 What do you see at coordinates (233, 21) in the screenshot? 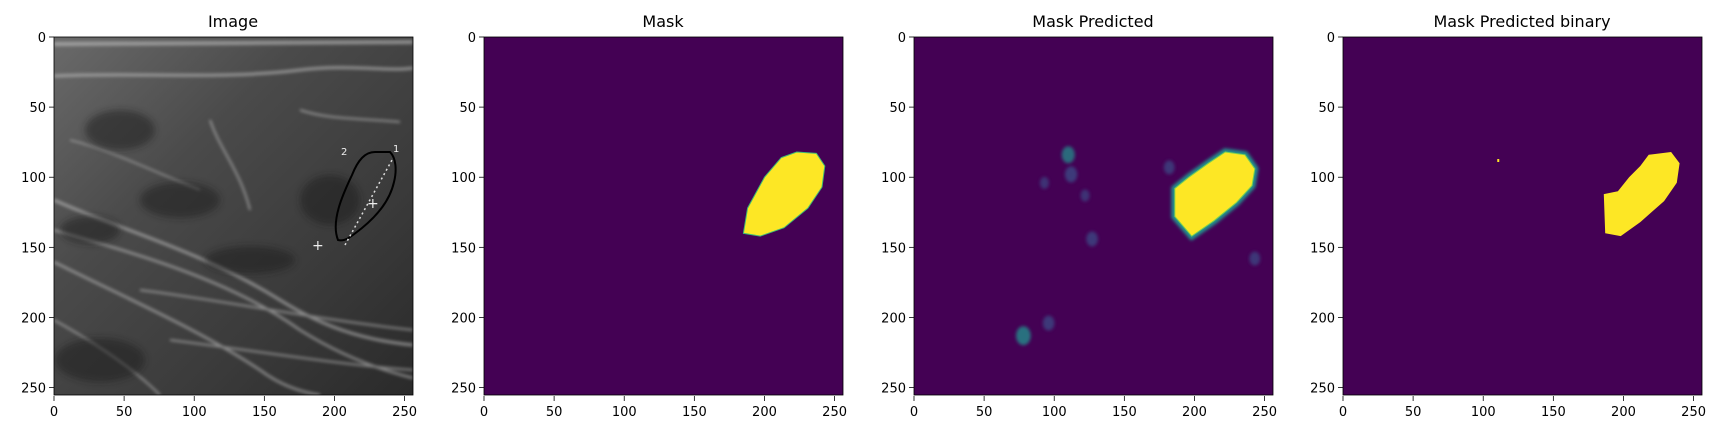
I see `panel-title: Image` at bounding box center [233, 21].